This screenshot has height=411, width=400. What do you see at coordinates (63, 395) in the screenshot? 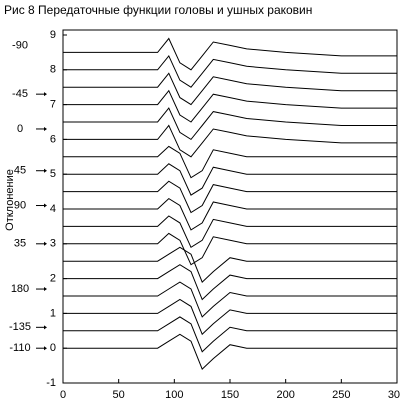
I see `x-tick-label: 0` at bounding box center [63, 395].